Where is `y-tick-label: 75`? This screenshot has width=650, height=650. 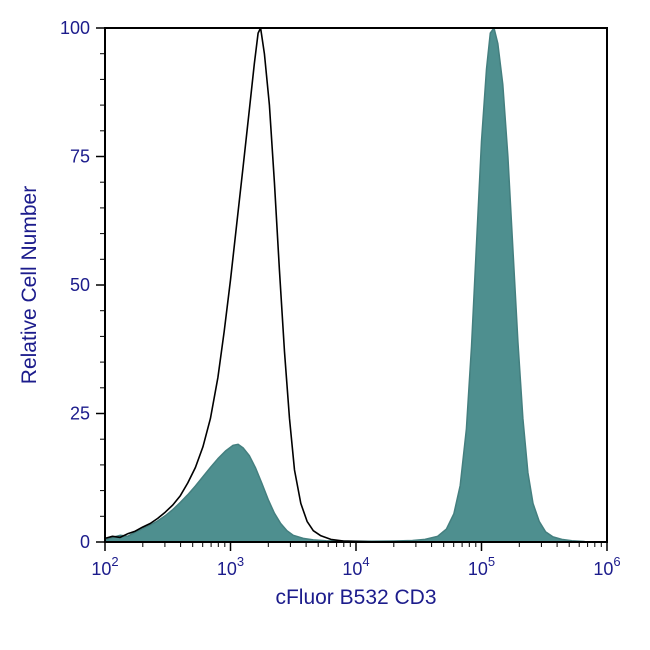 y-tick-label: 75 is located at coordinates (80, 157).